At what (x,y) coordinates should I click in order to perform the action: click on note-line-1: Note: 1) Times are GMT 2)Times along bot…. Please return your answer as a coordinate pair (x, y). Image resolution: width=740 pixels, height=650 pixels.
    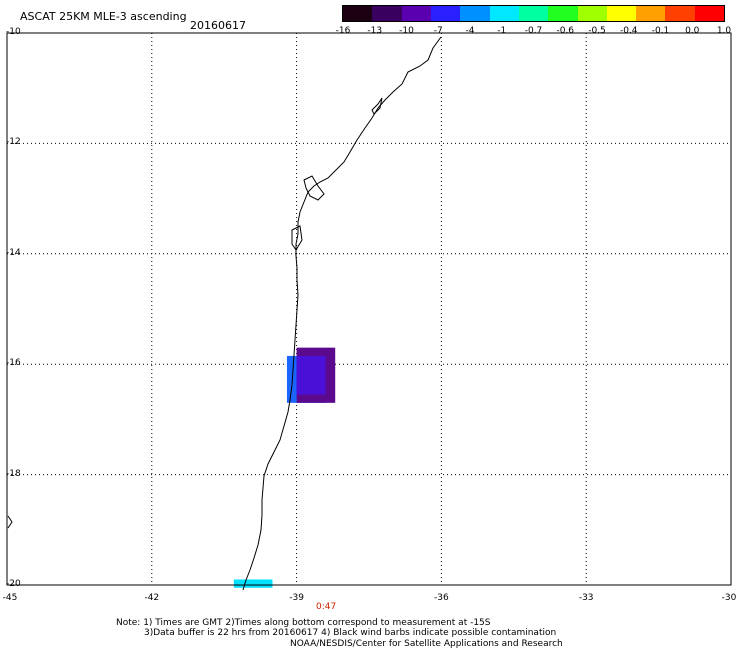
    Looking at the image, I should click on (303, 623).